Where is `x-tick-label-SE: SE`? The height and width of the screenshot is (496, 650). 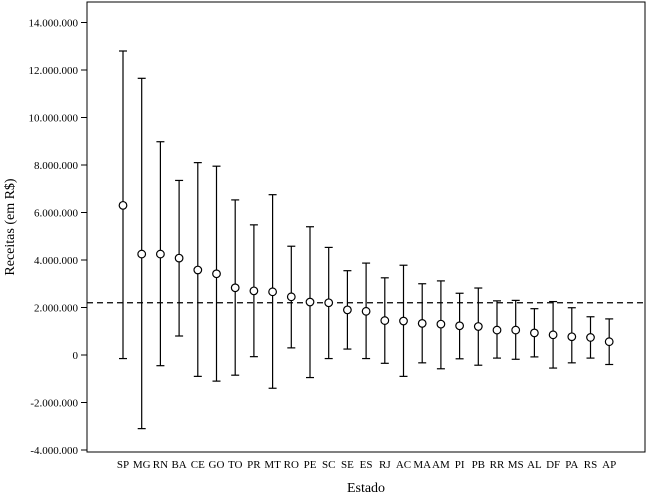
x-tick-label-SE: SE is located at coordinates (347, 465).